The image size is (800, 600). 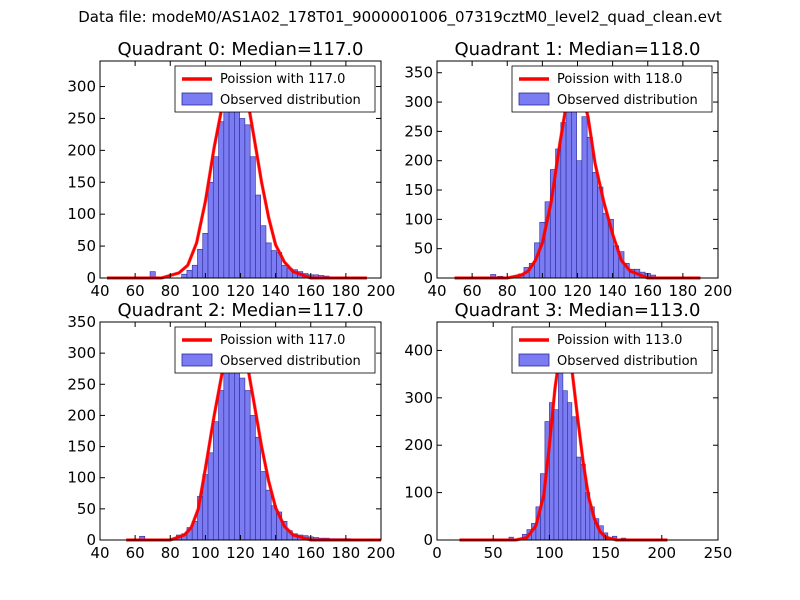 What do you see at coordinates (619, 340) in the screenshot?
I see `legend-poisson-label: Poission with 113.0` at bounding box center [619, 340].